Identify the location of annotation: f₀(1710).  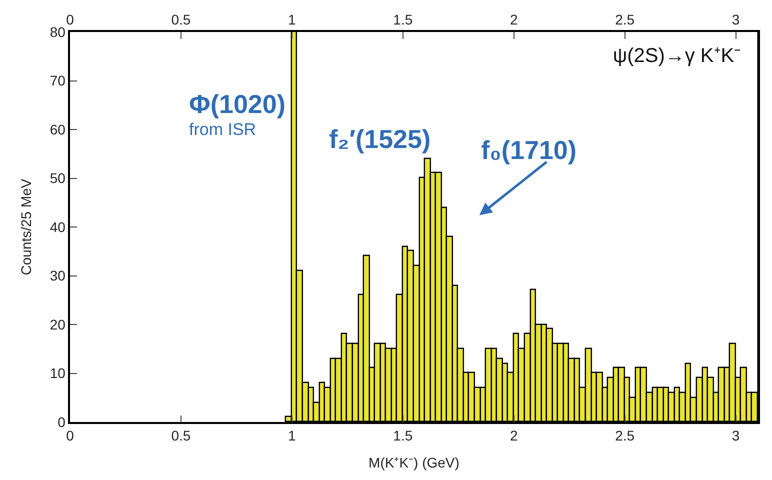
(529, 150).